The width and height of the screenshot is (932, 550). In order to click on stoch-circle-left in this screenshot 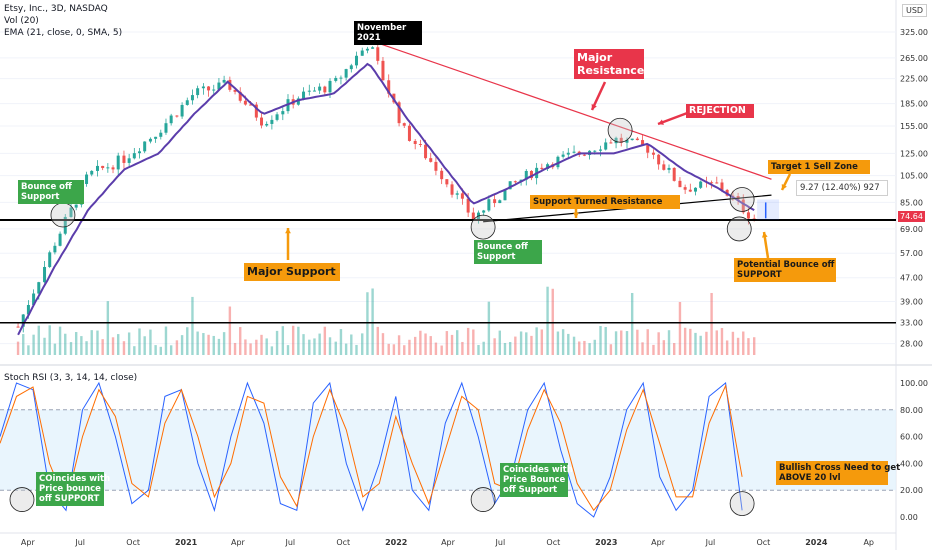, I will do `click(22, 499)`.